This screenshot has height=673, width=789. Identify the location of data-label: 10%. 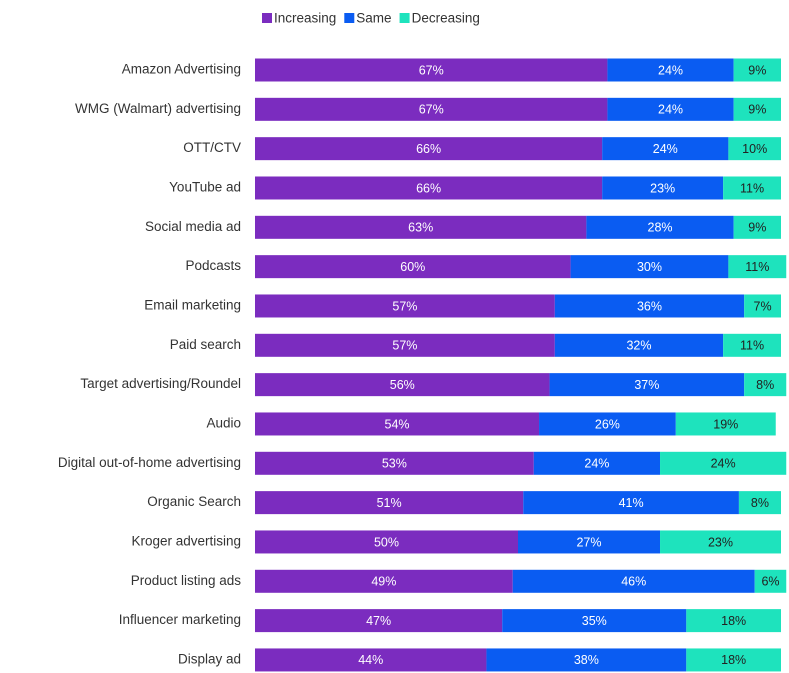
(754, 149).